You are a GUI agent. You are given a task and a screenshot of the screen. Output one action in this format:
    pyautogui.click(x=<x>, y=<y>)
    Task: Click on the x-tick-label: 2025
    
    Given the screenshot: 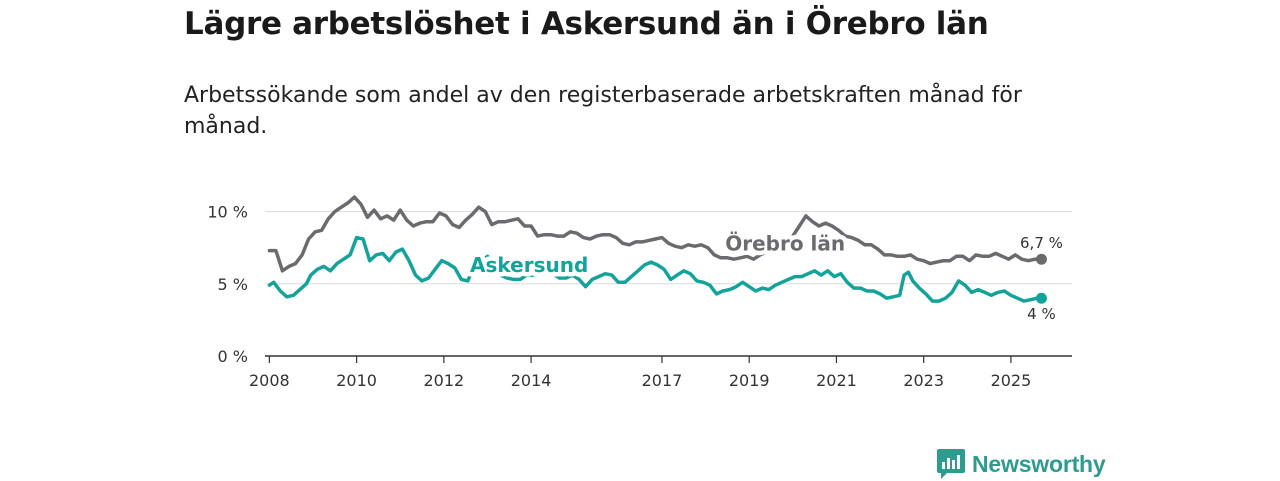 What is the action you would take?
    pyautogui.click(x=1011, y=380)
    